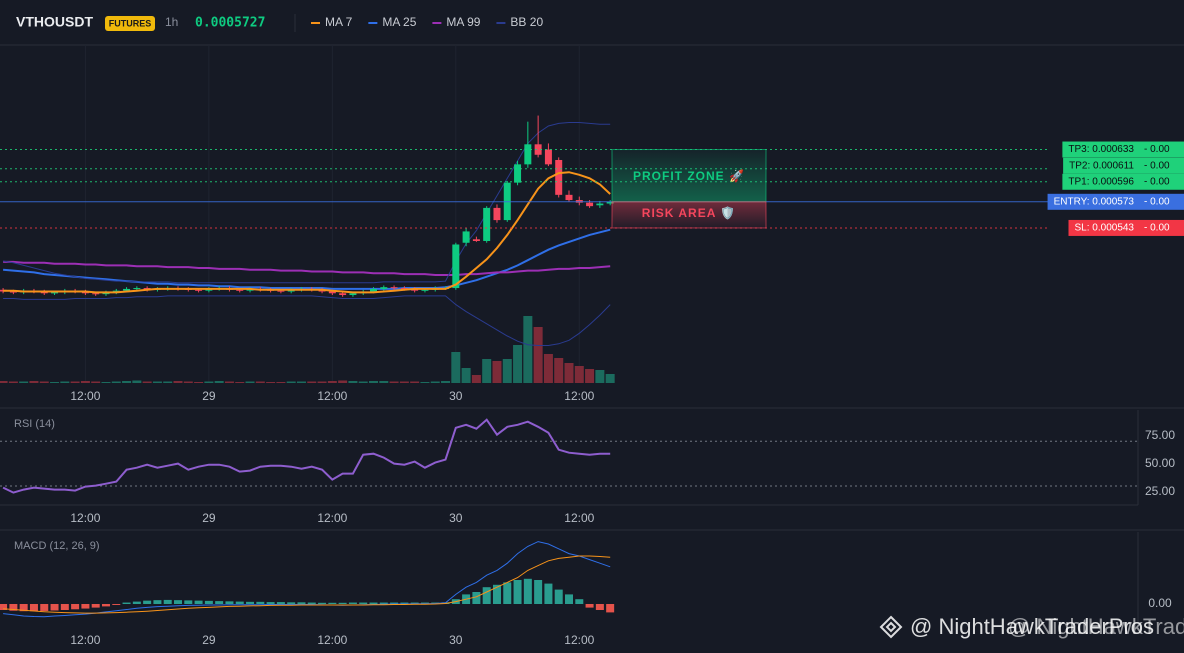 The width and height of the screenshot is (1184, 653). What do you see at coordinates (399, 22) in the screenshot?
I see `legend-label: MA 25` at bounding box center [399, 22].